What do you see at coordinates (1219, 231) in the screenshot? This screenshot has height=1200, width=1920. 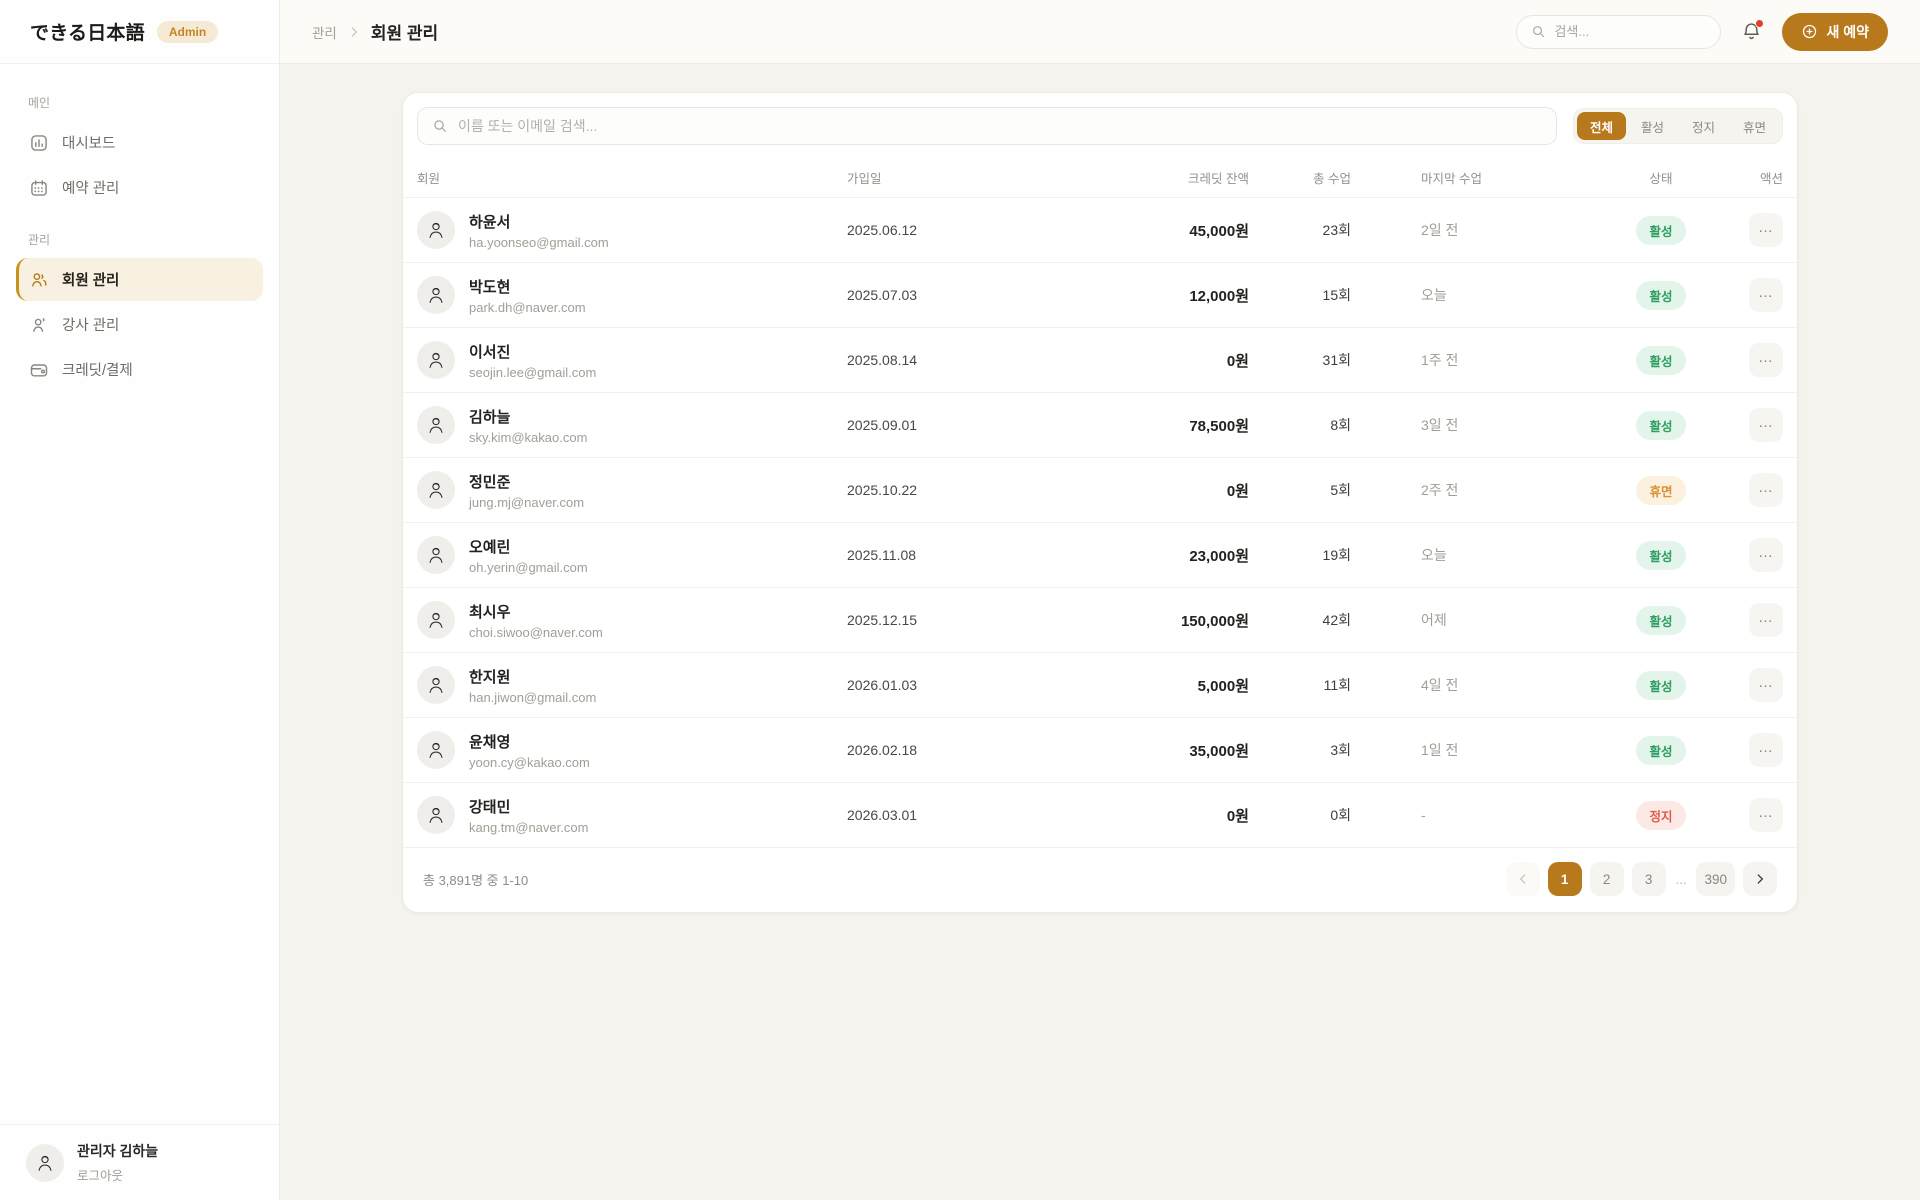 I see `credit-balance: 45,000원` at bounding box center [1219, 231].